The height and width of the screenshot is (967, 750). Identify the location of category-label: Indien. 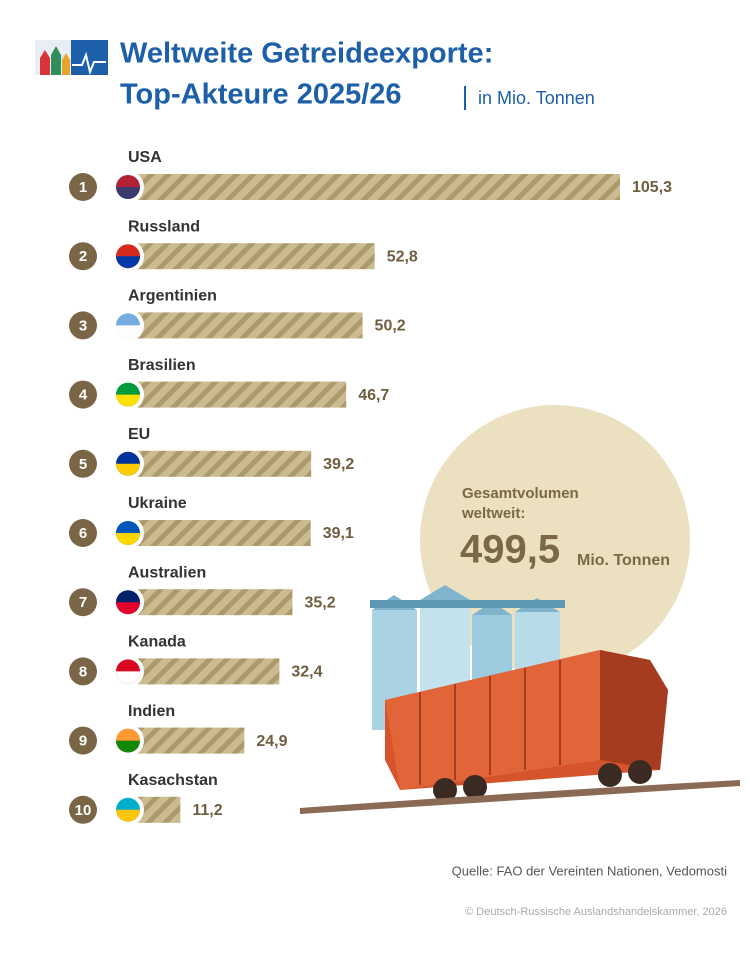
(151, 711).